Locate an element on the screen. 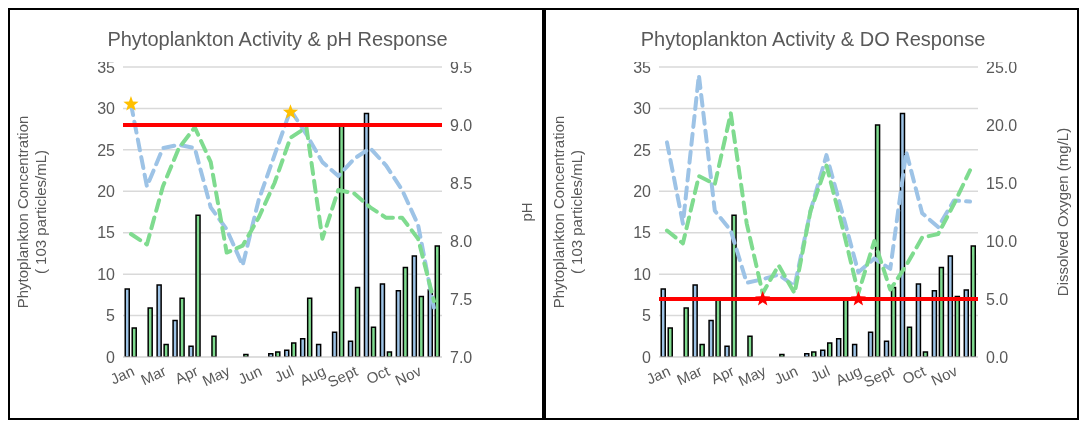  chart-title: Phytoplankton Activity & pH Response is located at coordinates (277, 39).